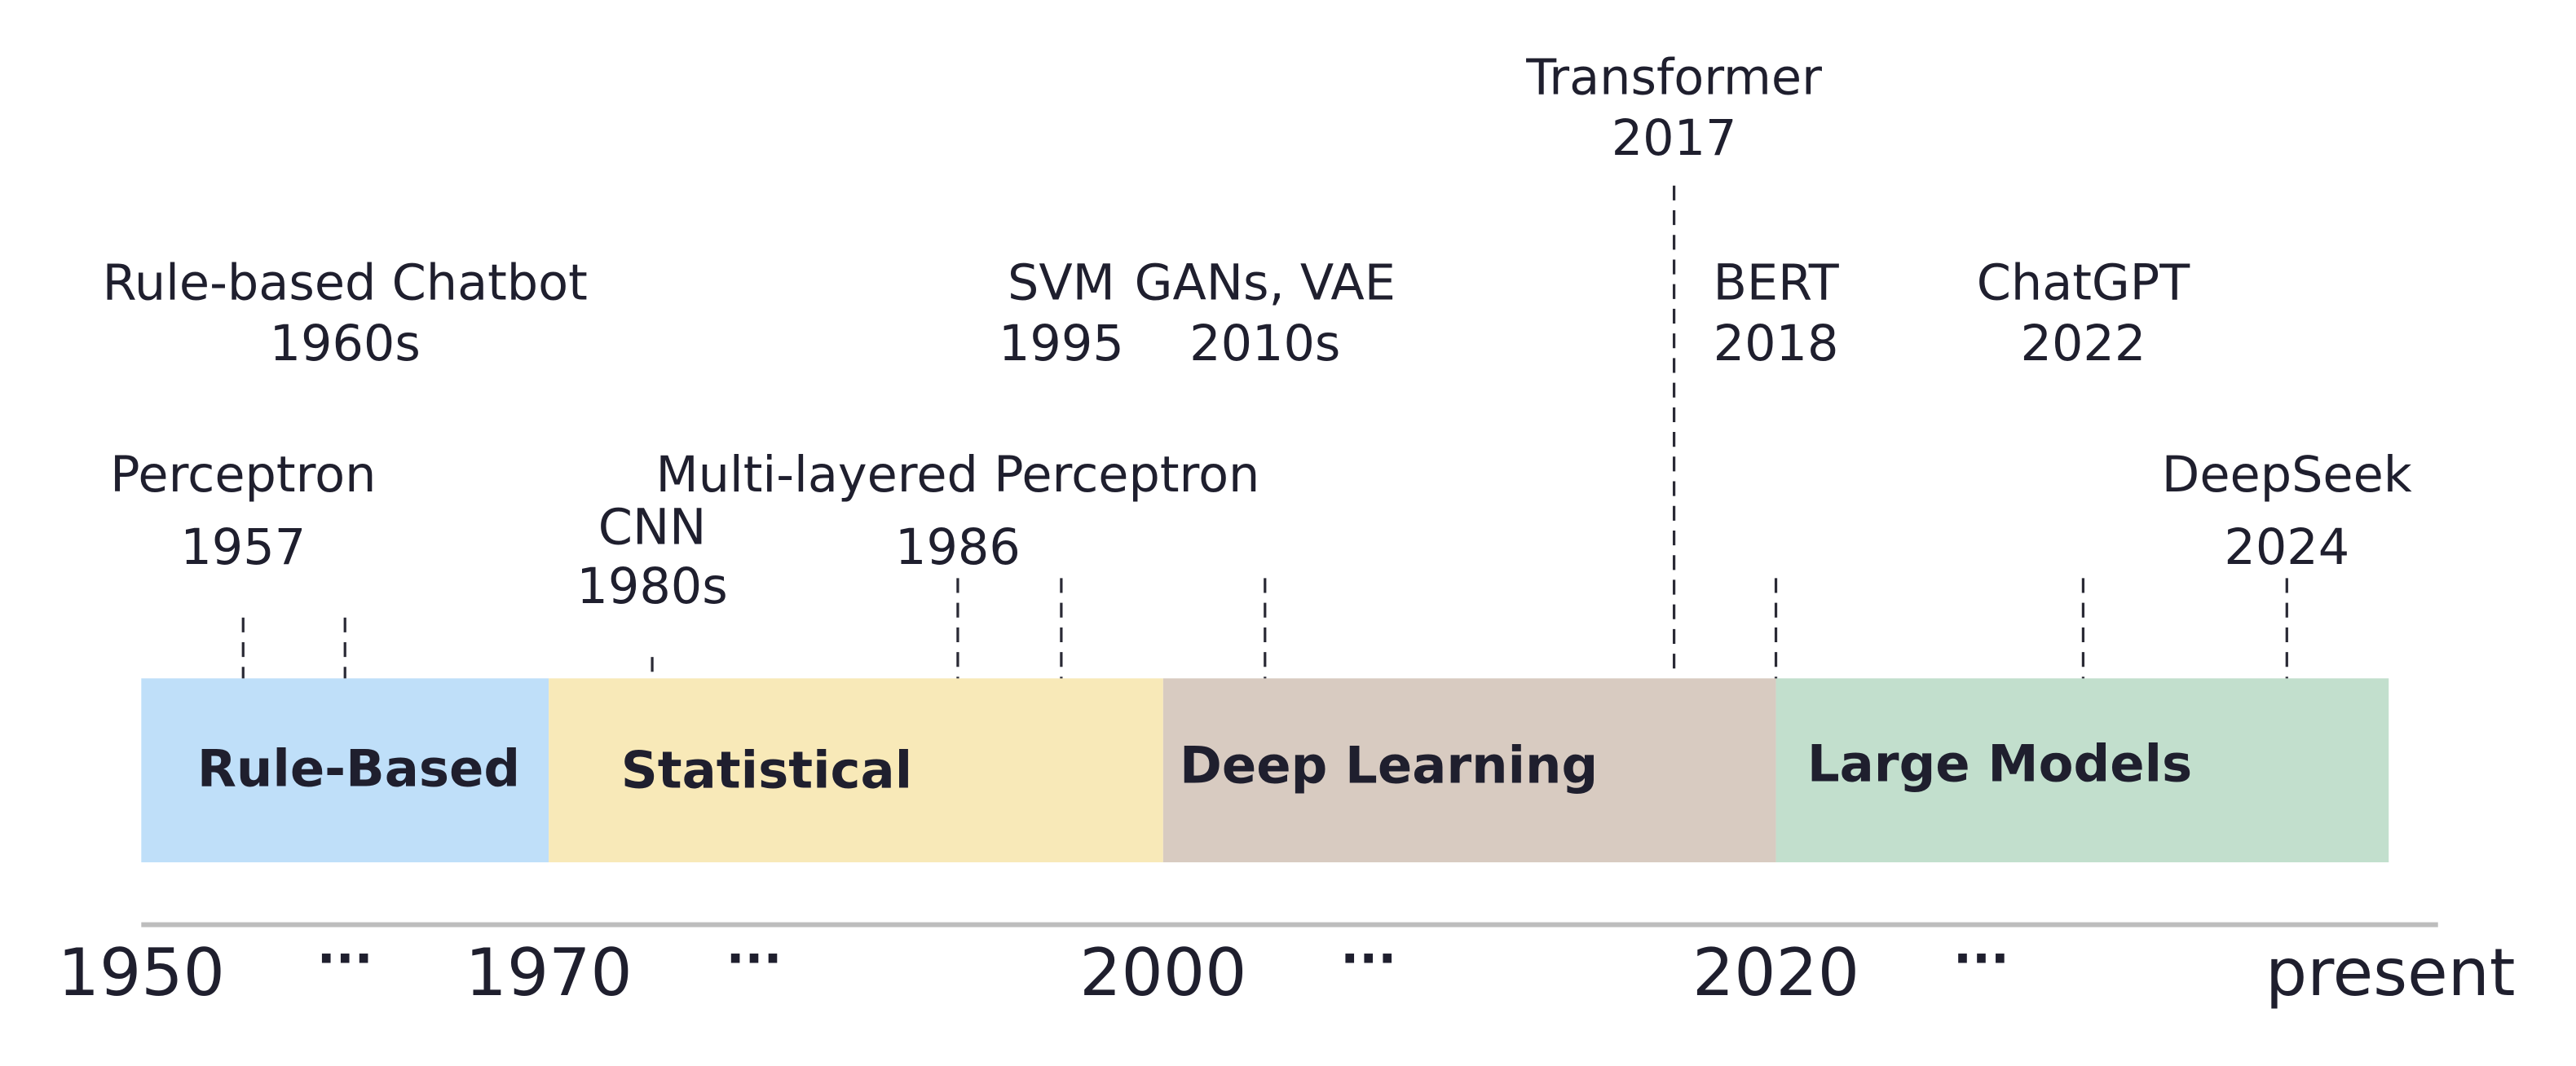  What do you see at coordinates (1162, 973) in the screenshot?
I see `axis-label: 2000` at bounding box center [1162, 973].